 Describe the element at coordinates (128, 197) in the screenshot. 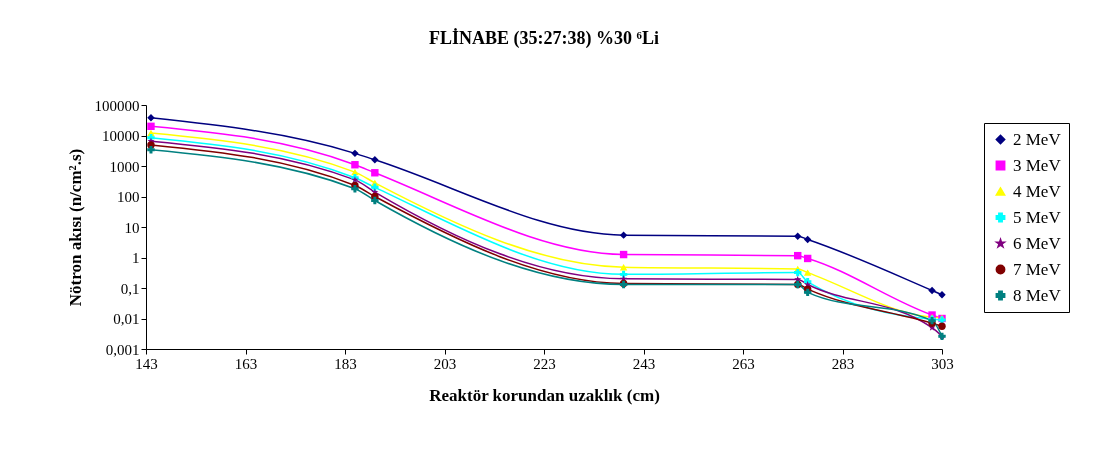

I see `y-tick-label: 100` at that location.